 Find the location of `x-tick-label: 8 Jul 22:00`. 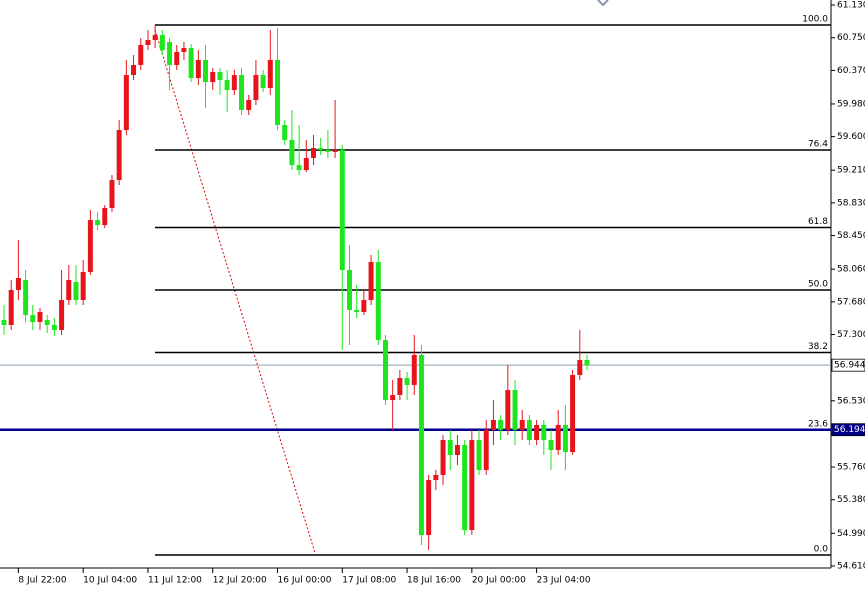

x-tick-label: 8 Jul 22:00 is located at coordinates (42, 581).